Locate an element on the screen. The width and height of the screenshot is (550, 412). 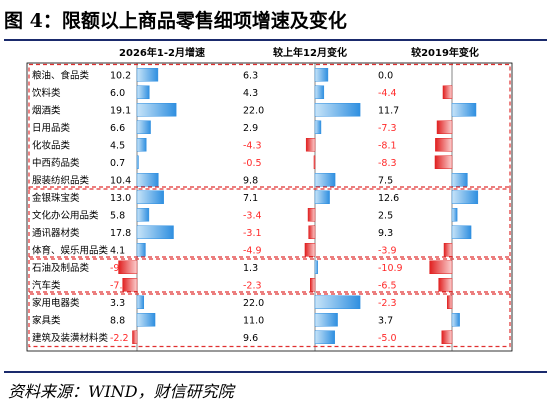
data-label-s3: 12.6 is located at coordinates (388, 198).